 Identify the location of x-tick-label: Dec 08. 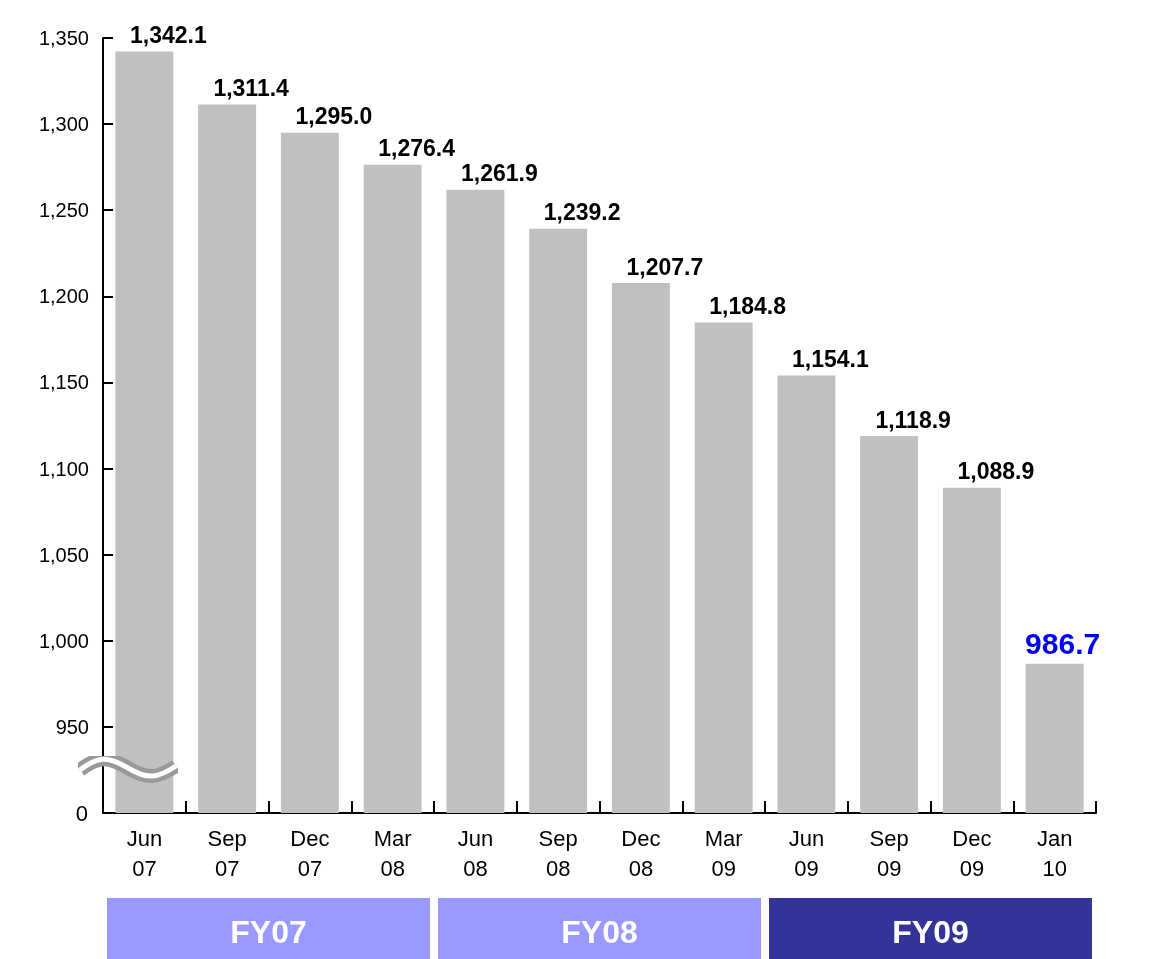
(641, 853).